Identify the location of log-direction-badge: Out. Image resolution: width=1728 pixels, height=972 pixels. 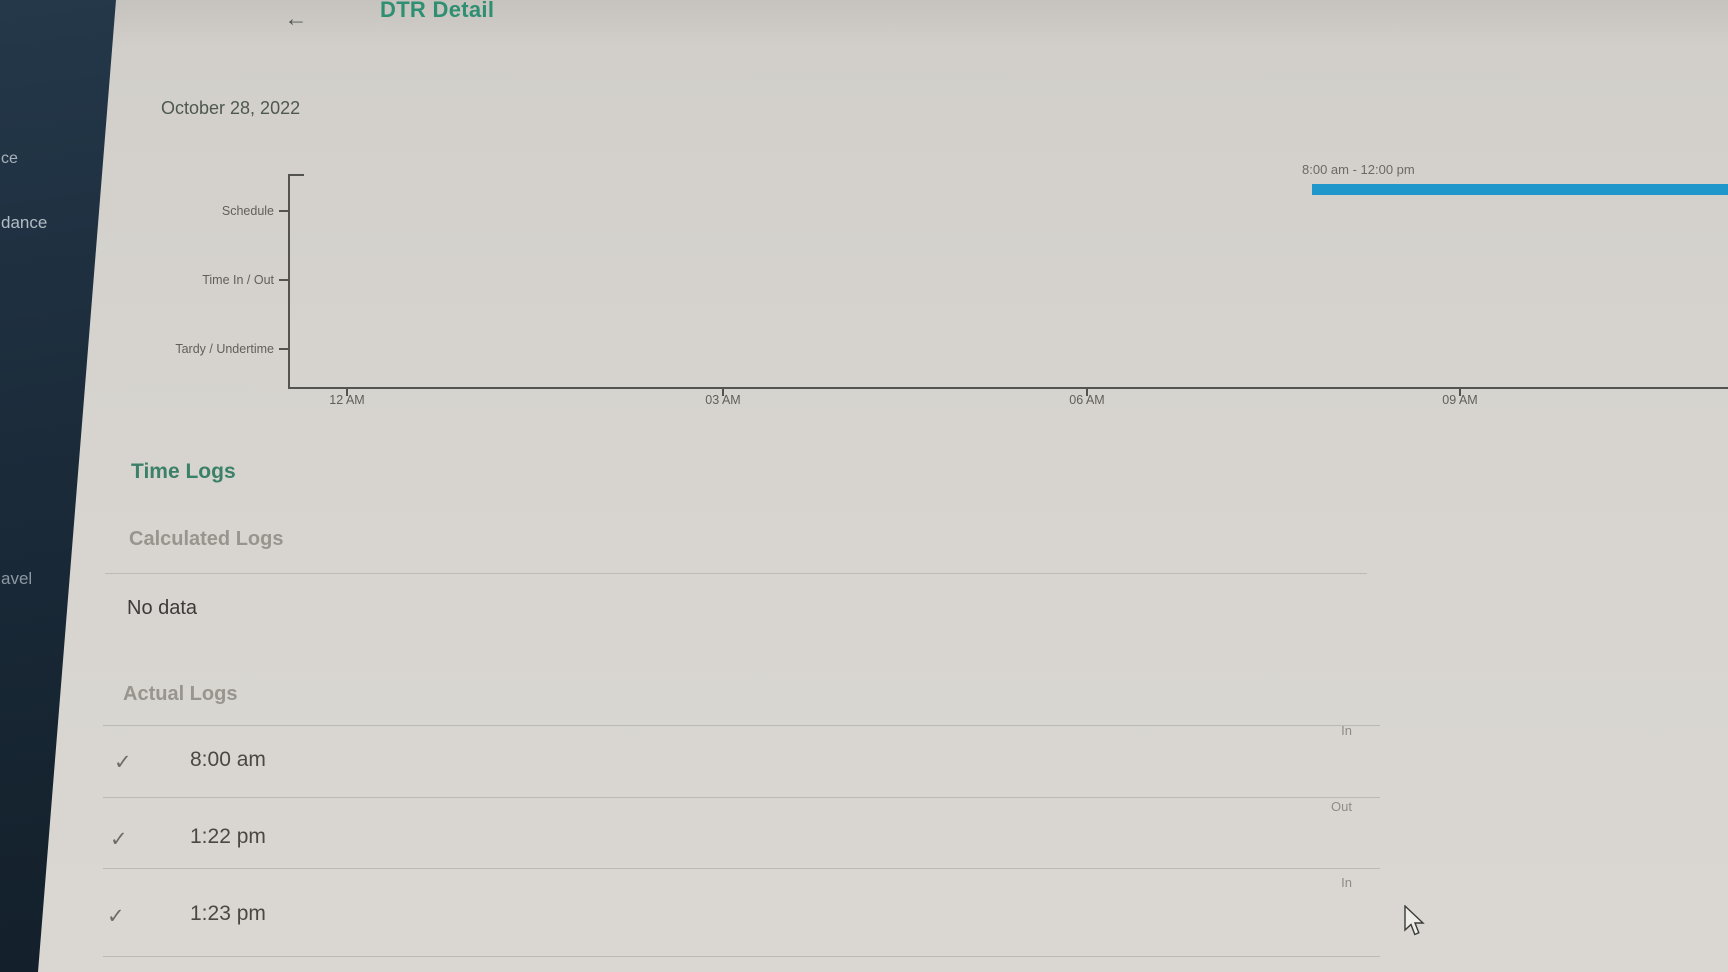
(1341, 806).